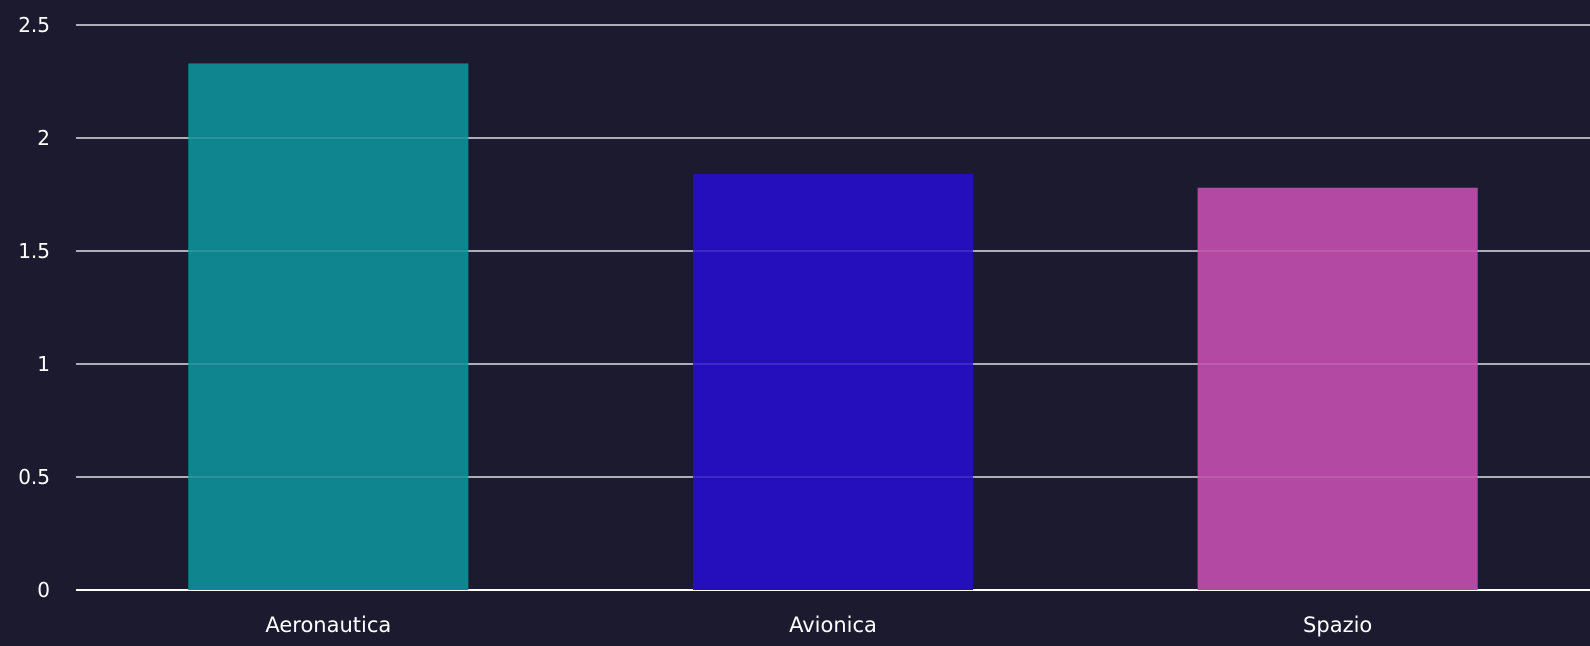 This screenshot has width=1590, height=646. What do you see at coordinates (833, 382) in the screenshot?
I see `bar-avionica` at bounding box center [833, 382].